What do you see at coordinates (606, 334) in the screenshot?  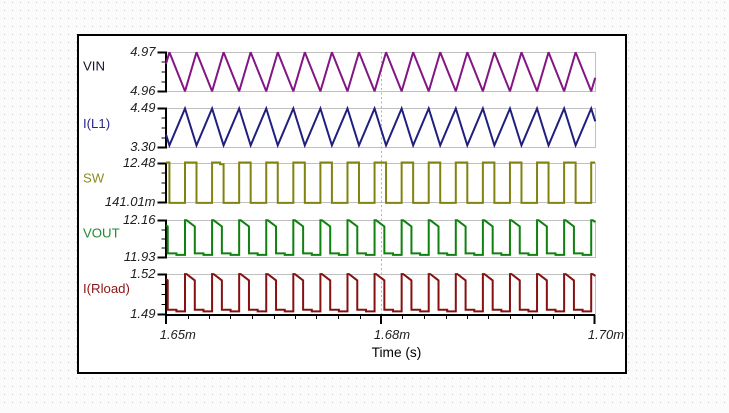 I see `svg-text: 1.70m` at bounding box center [606, 334].